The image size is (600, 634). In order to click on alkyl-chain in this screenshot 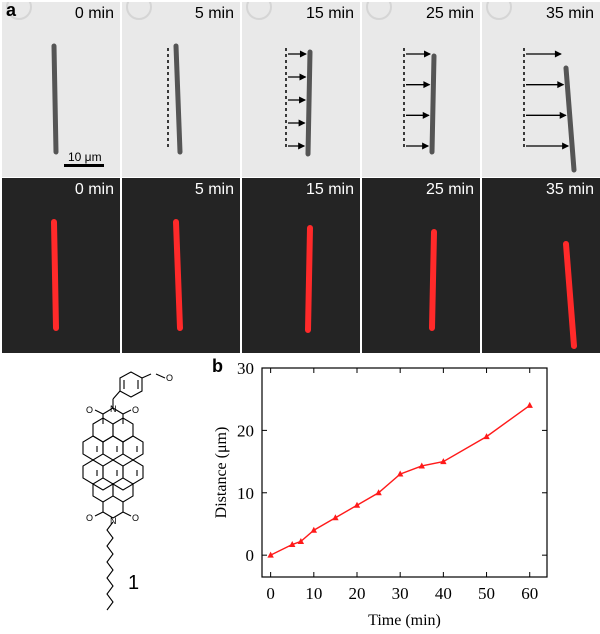, I will do `click(110, 566)`.